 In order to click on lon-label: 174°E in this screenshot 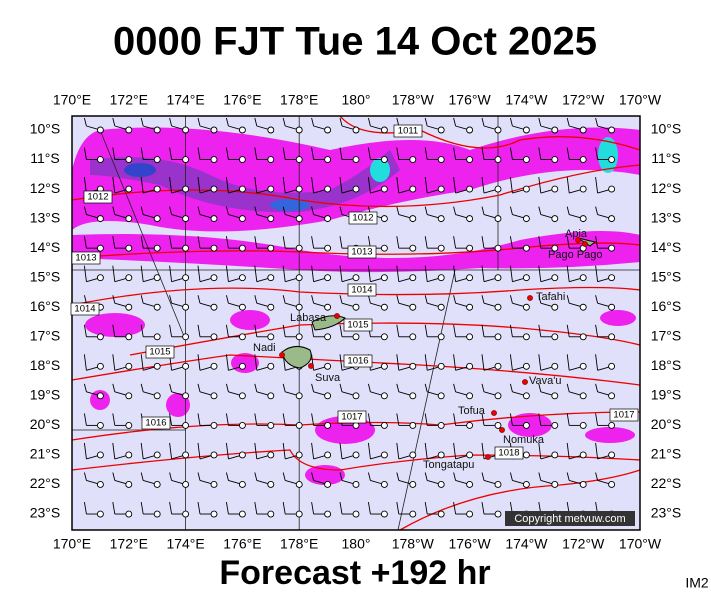, I will do `click(185, 544)`.